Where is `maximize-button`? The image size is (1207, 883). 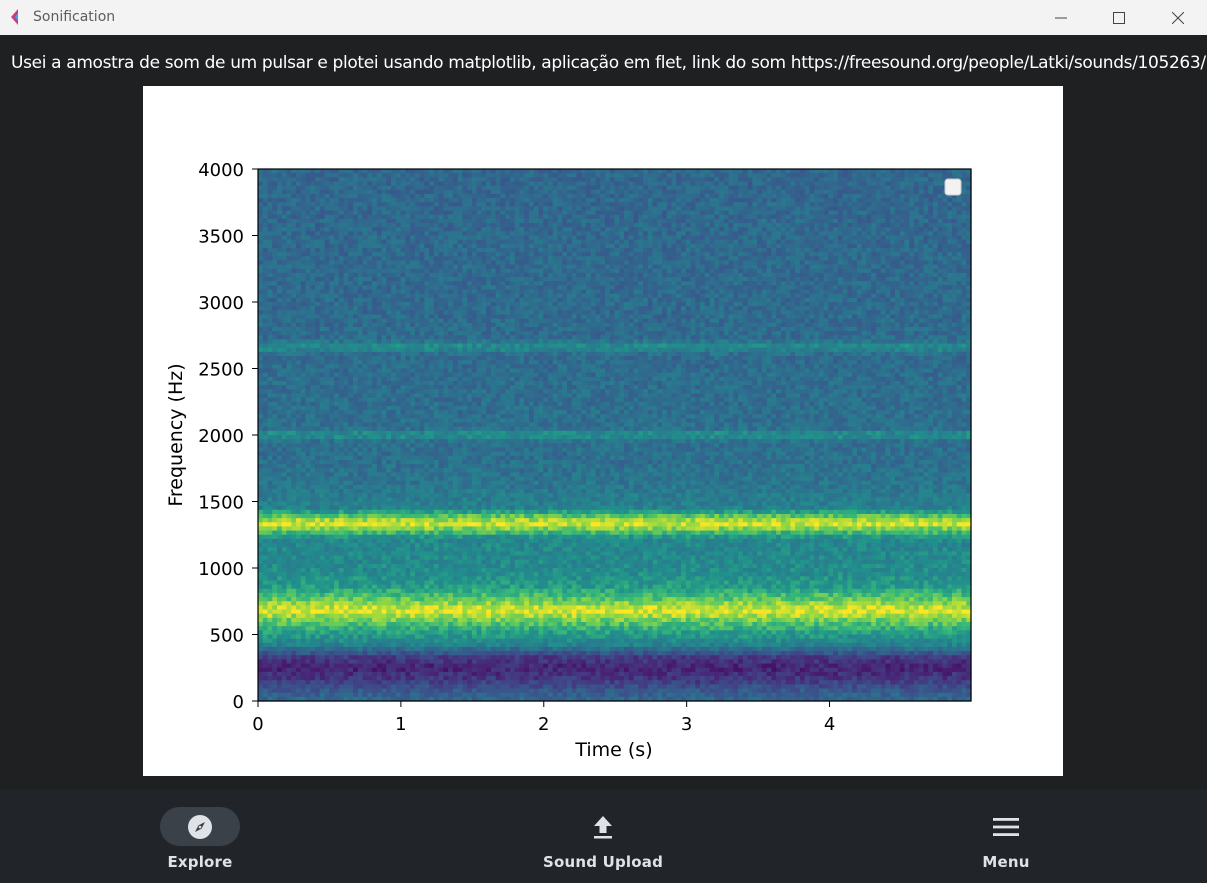 maximize-button is located at coordinates (1119, 17).